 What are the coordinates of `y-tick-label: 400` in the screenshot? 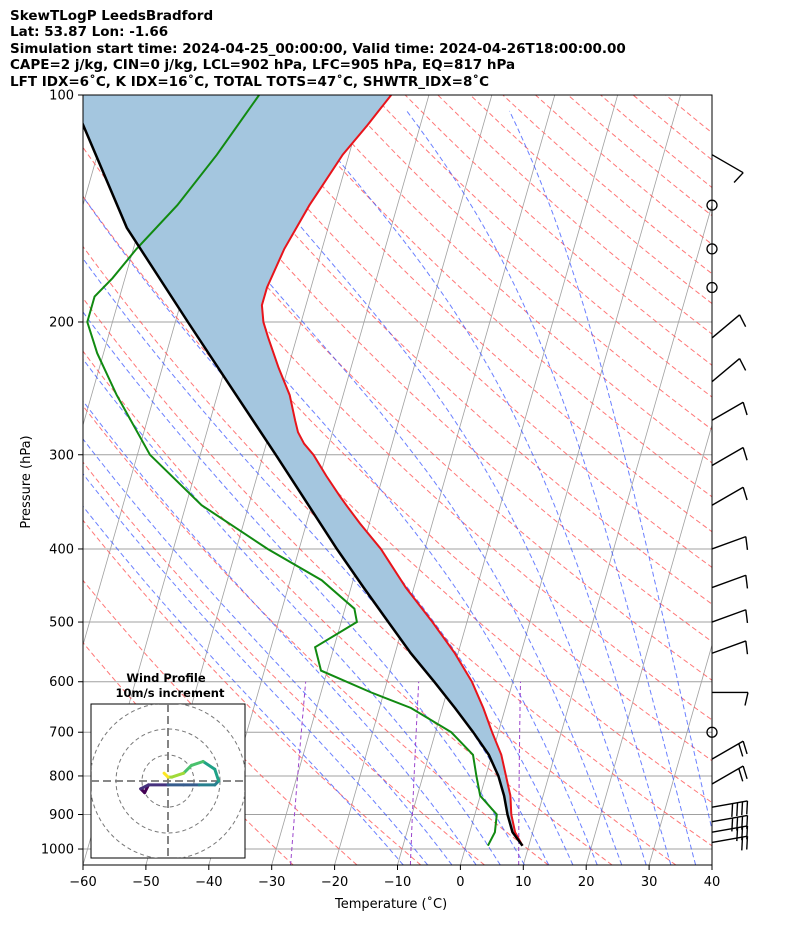 It's located at (61, 549).